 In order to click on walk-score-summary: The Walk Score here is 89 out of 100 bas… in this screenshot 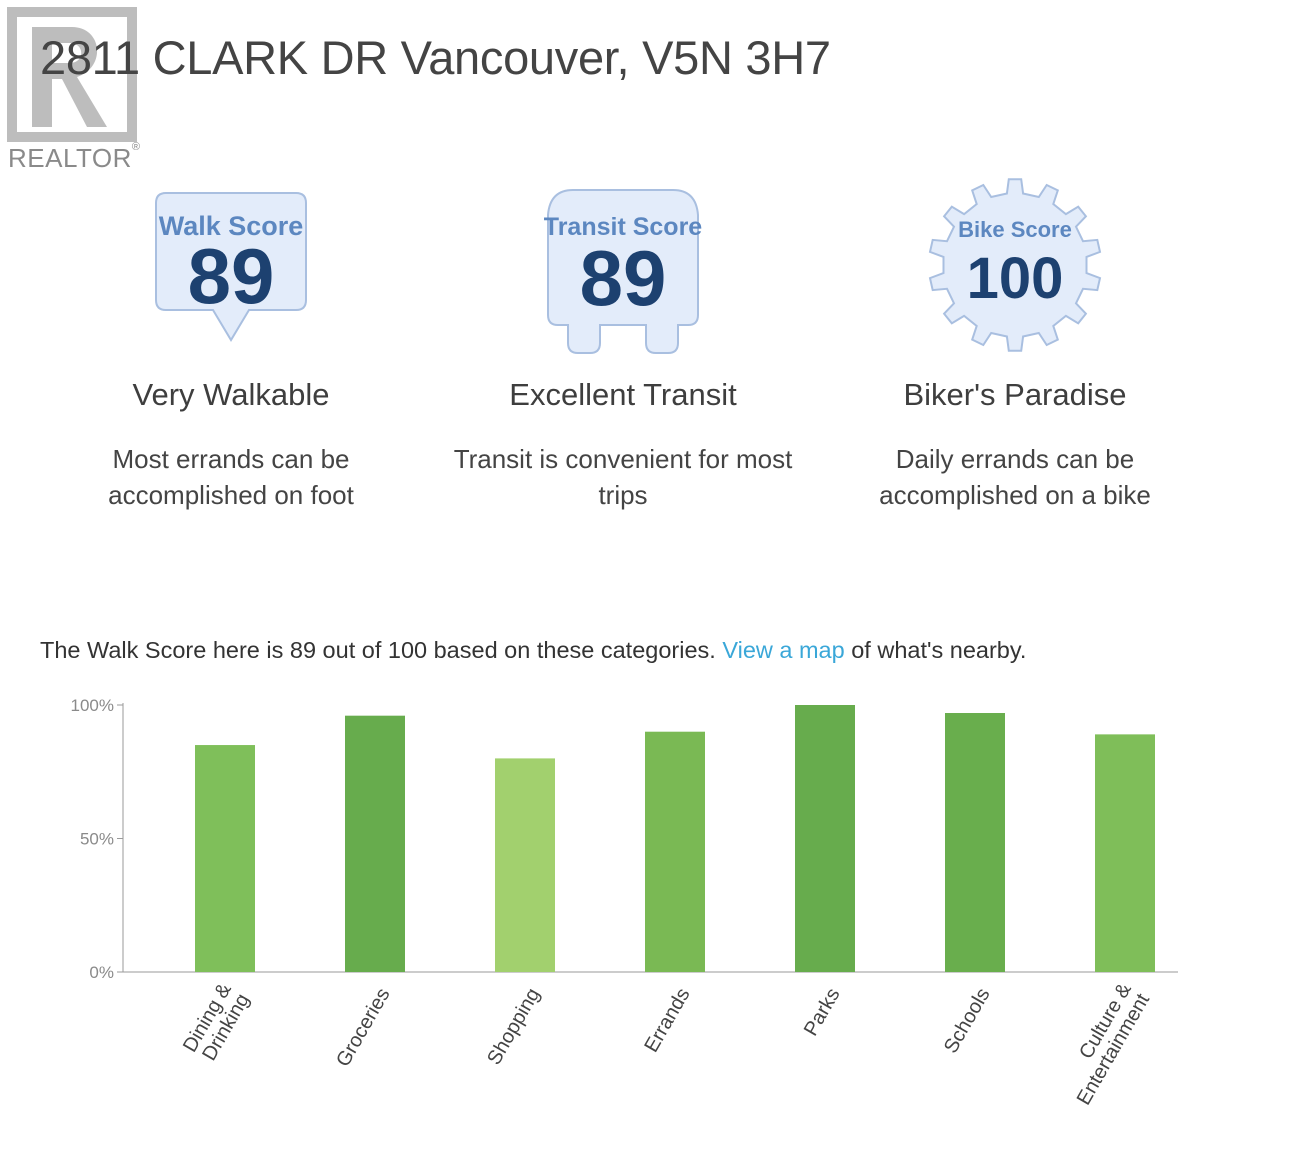, I will do `click(533, 650)`.